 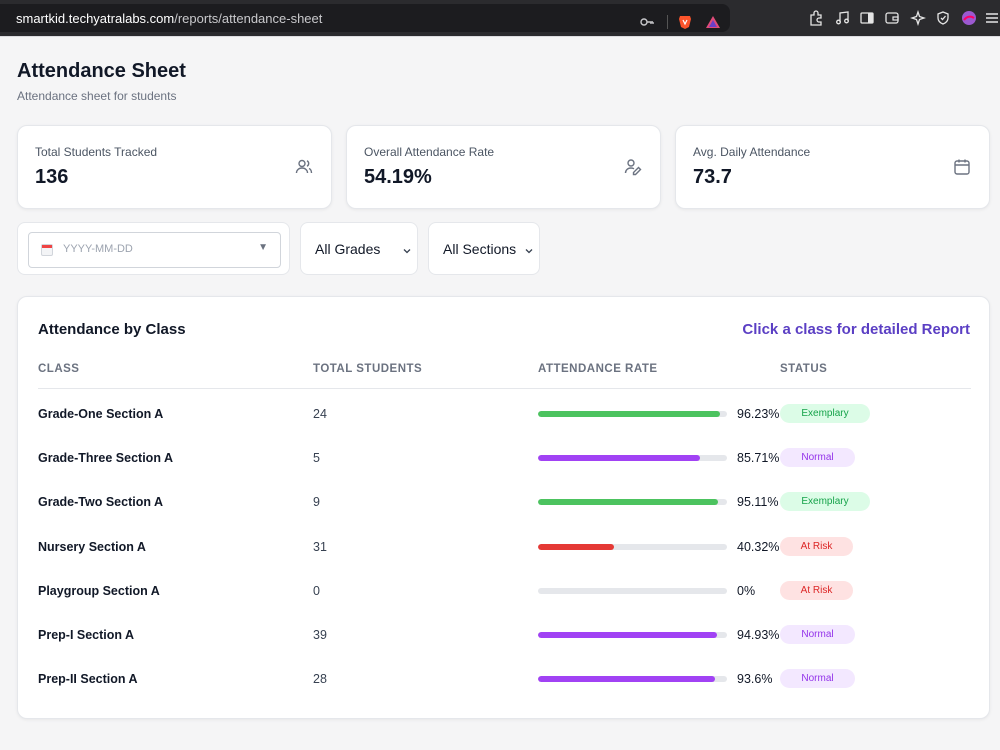 What do you see at coordinates (112, 329) in the screenshot?
I see `table-title: Attendance by Class` at bounding box center [112, 329].